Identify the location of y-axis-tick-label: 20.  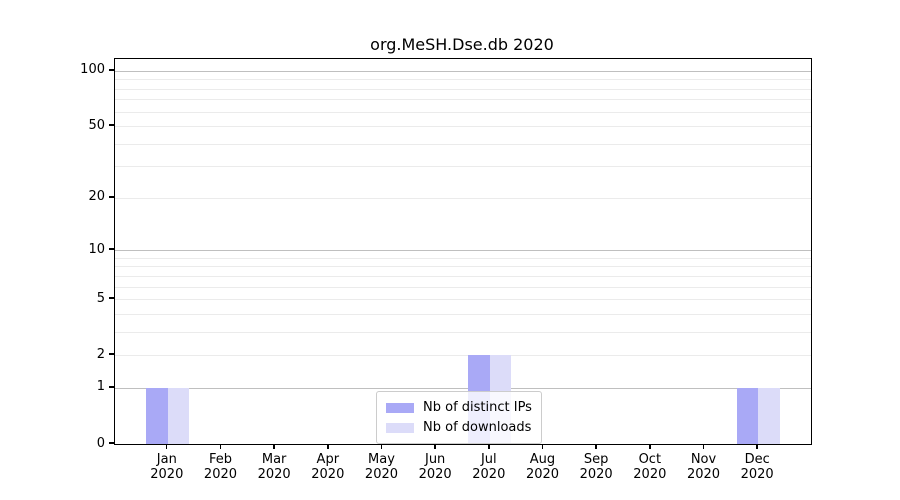
(96, 197).